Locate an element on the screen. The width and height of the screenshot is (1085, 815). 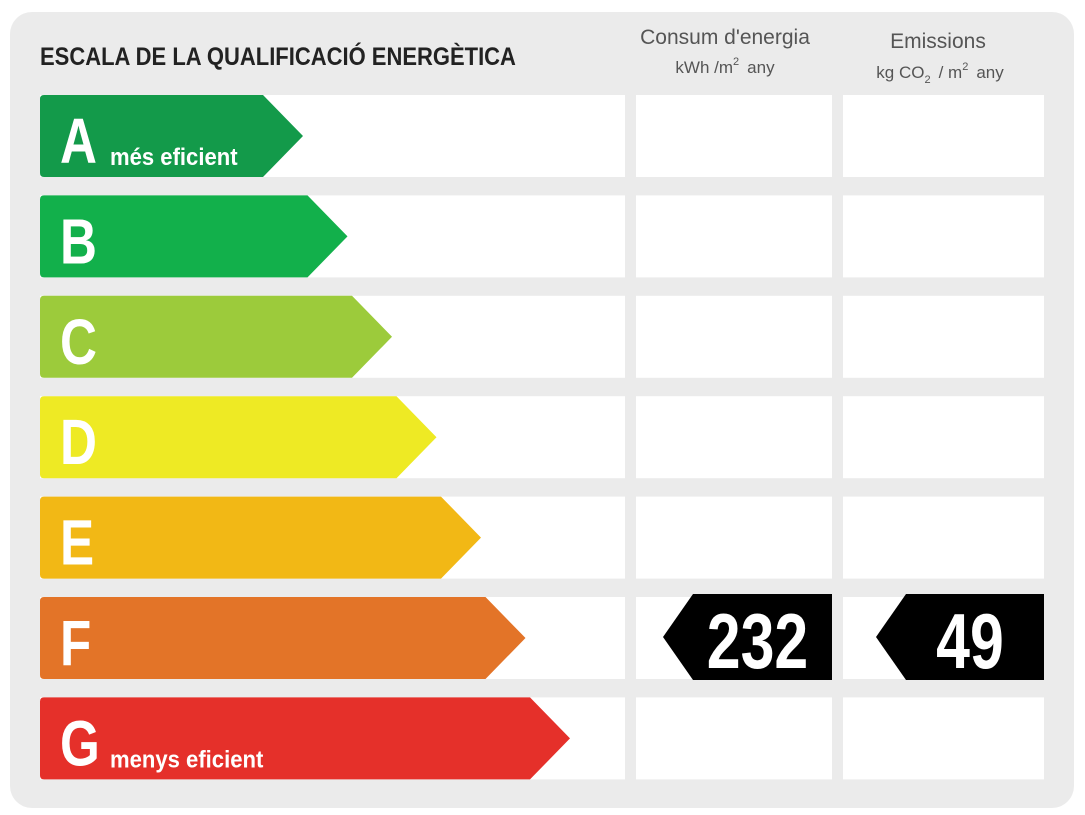
energy-header: Consum d'energia is located at coordinates (725, 37).